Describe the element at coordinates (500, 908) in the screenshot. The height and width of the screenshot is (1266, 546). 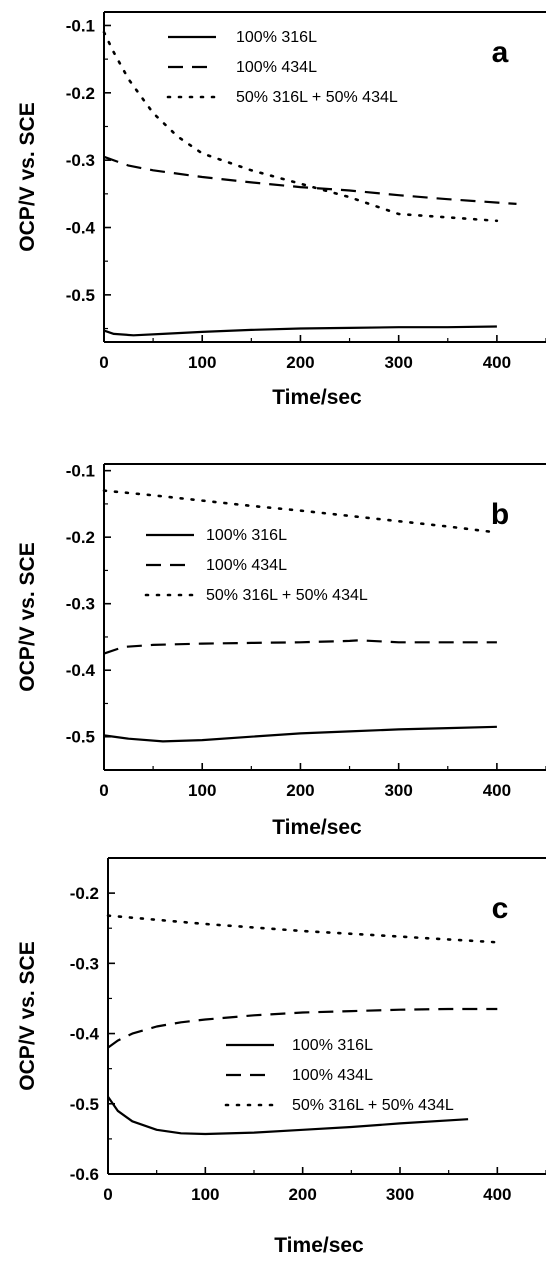
I see `panel-letter: c` at that location.